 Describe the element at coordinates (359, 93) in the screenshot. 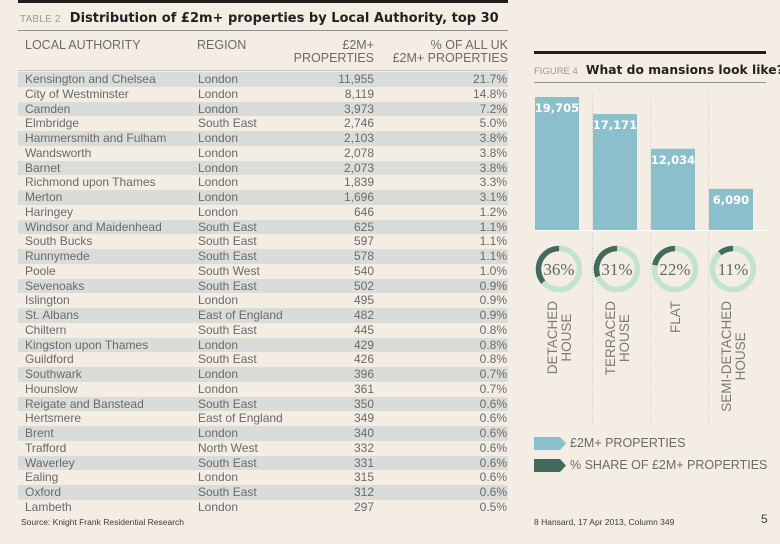

I see `cell-count: 8,119` at that location.